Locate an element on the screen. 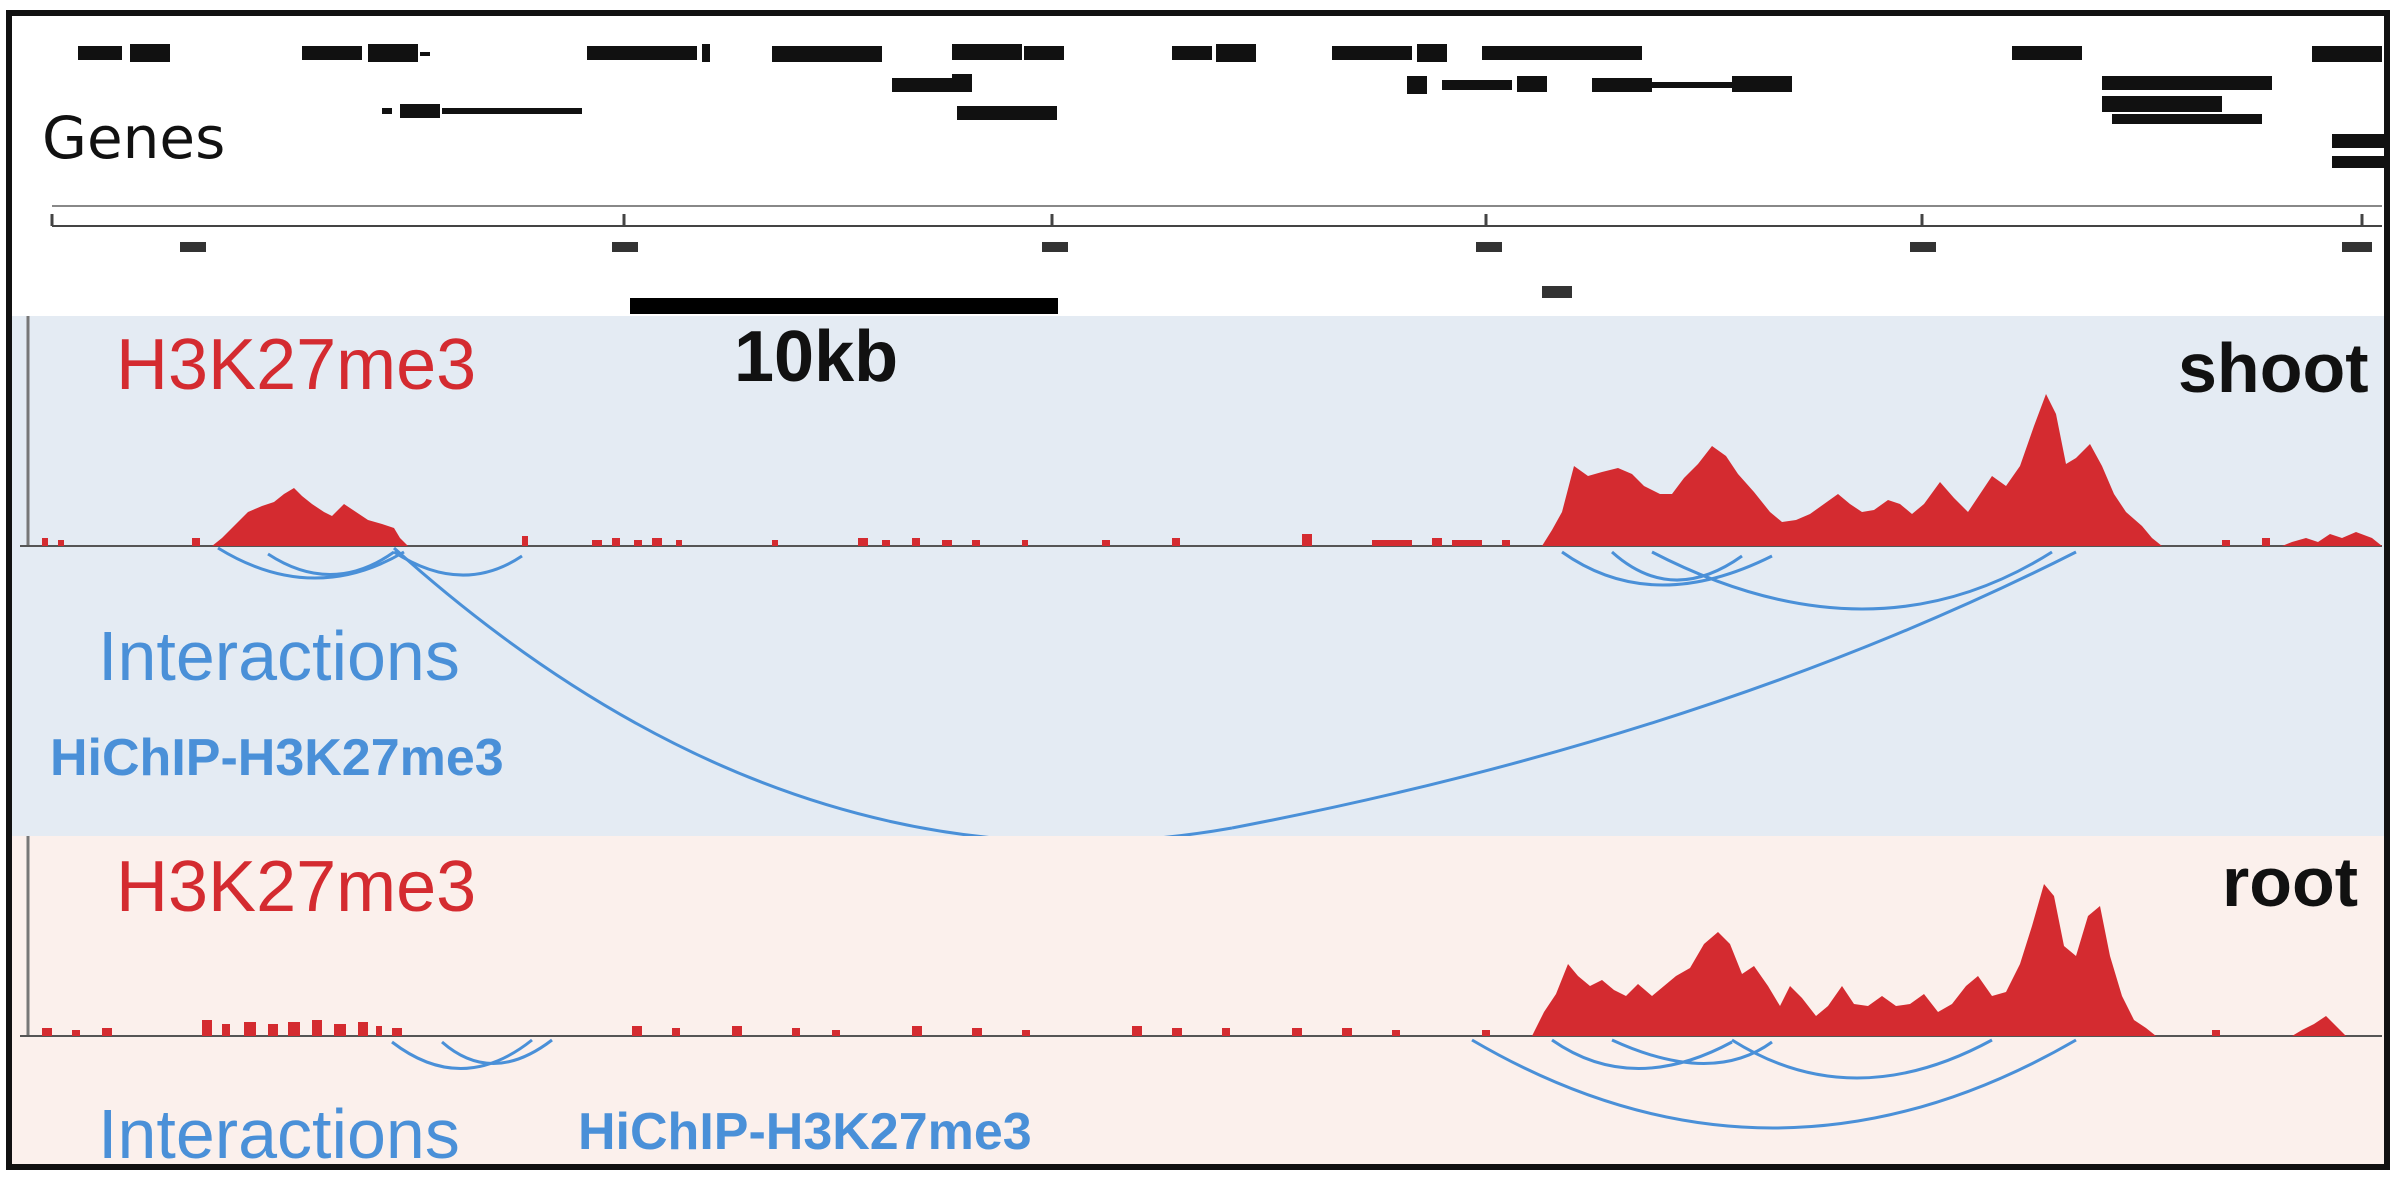 This screenshot has height=1184, width=2408. shoot-tissue-label: shoot is located at coordinates (2273, 368).